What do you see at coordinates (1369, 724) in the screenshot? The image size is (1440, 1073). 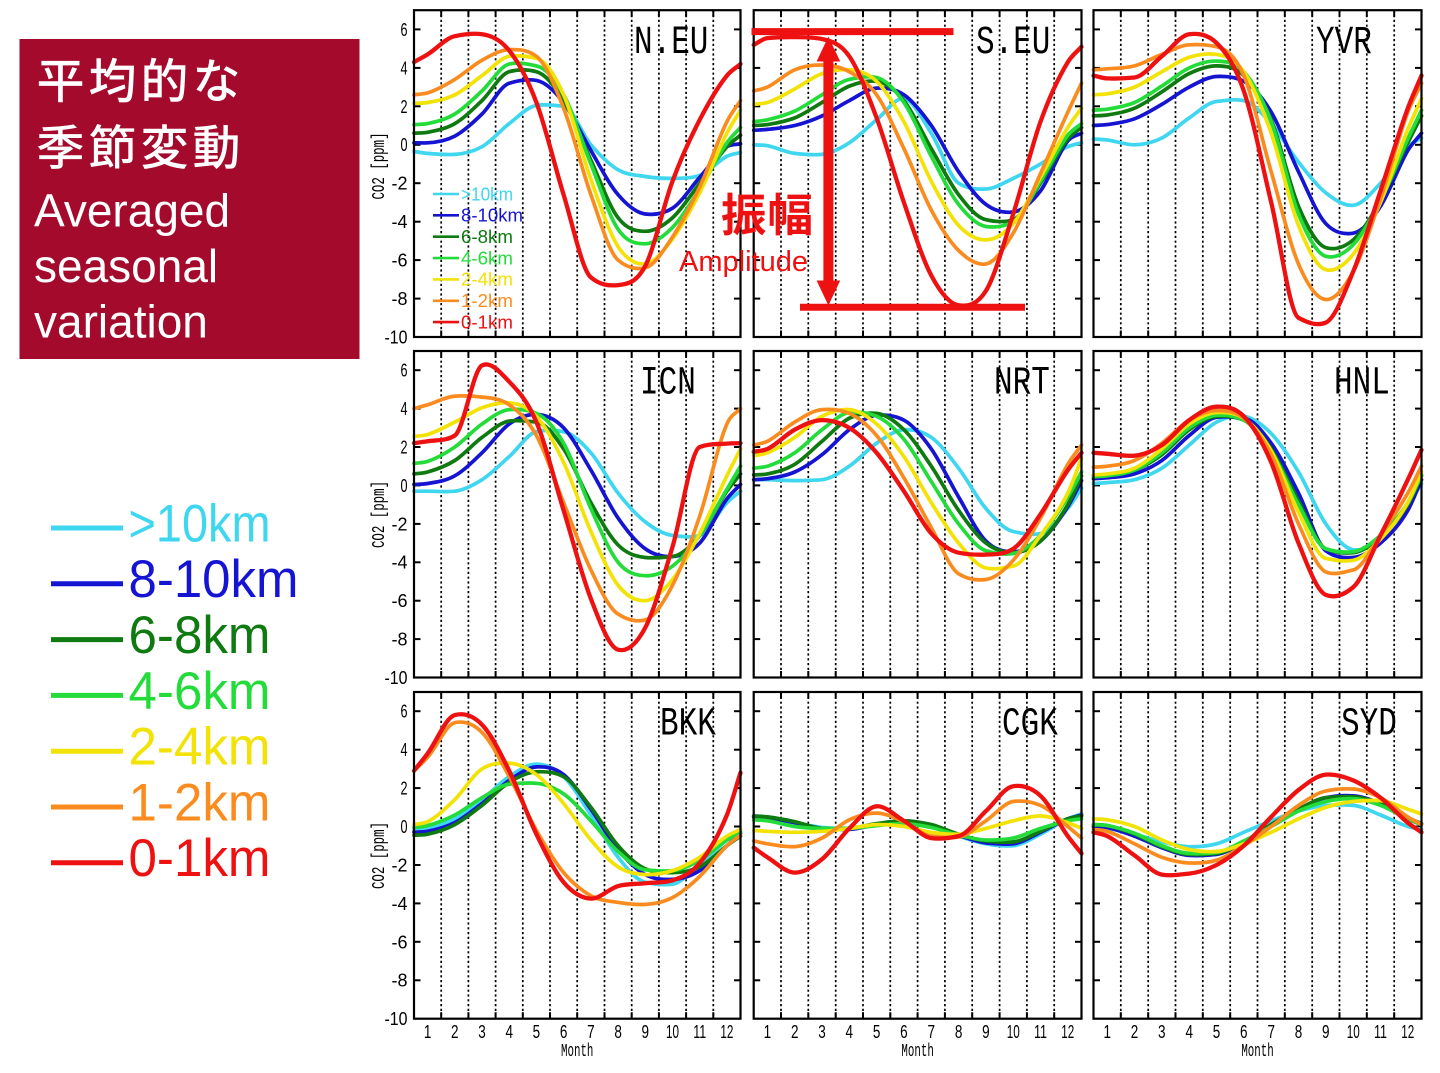 I see `svg-text: SYD` at bounding box center [1369, 724].